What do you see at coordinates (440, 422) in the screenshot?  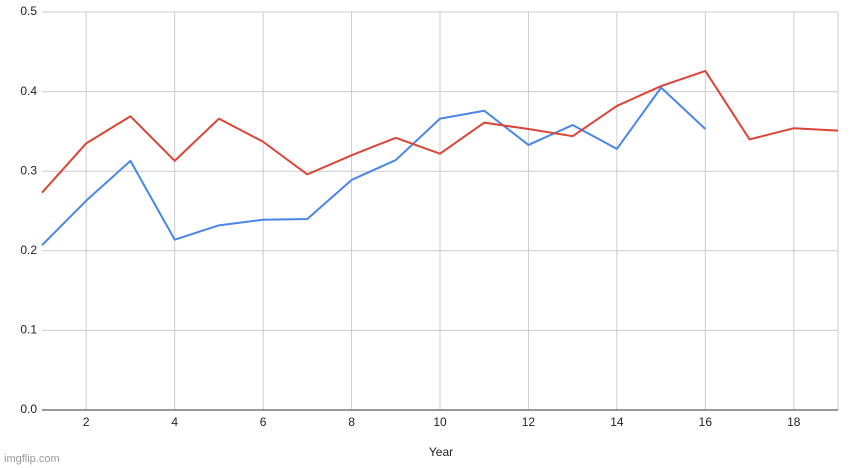 I see `x-tick-label: 10` at bounding box center [440, 422].